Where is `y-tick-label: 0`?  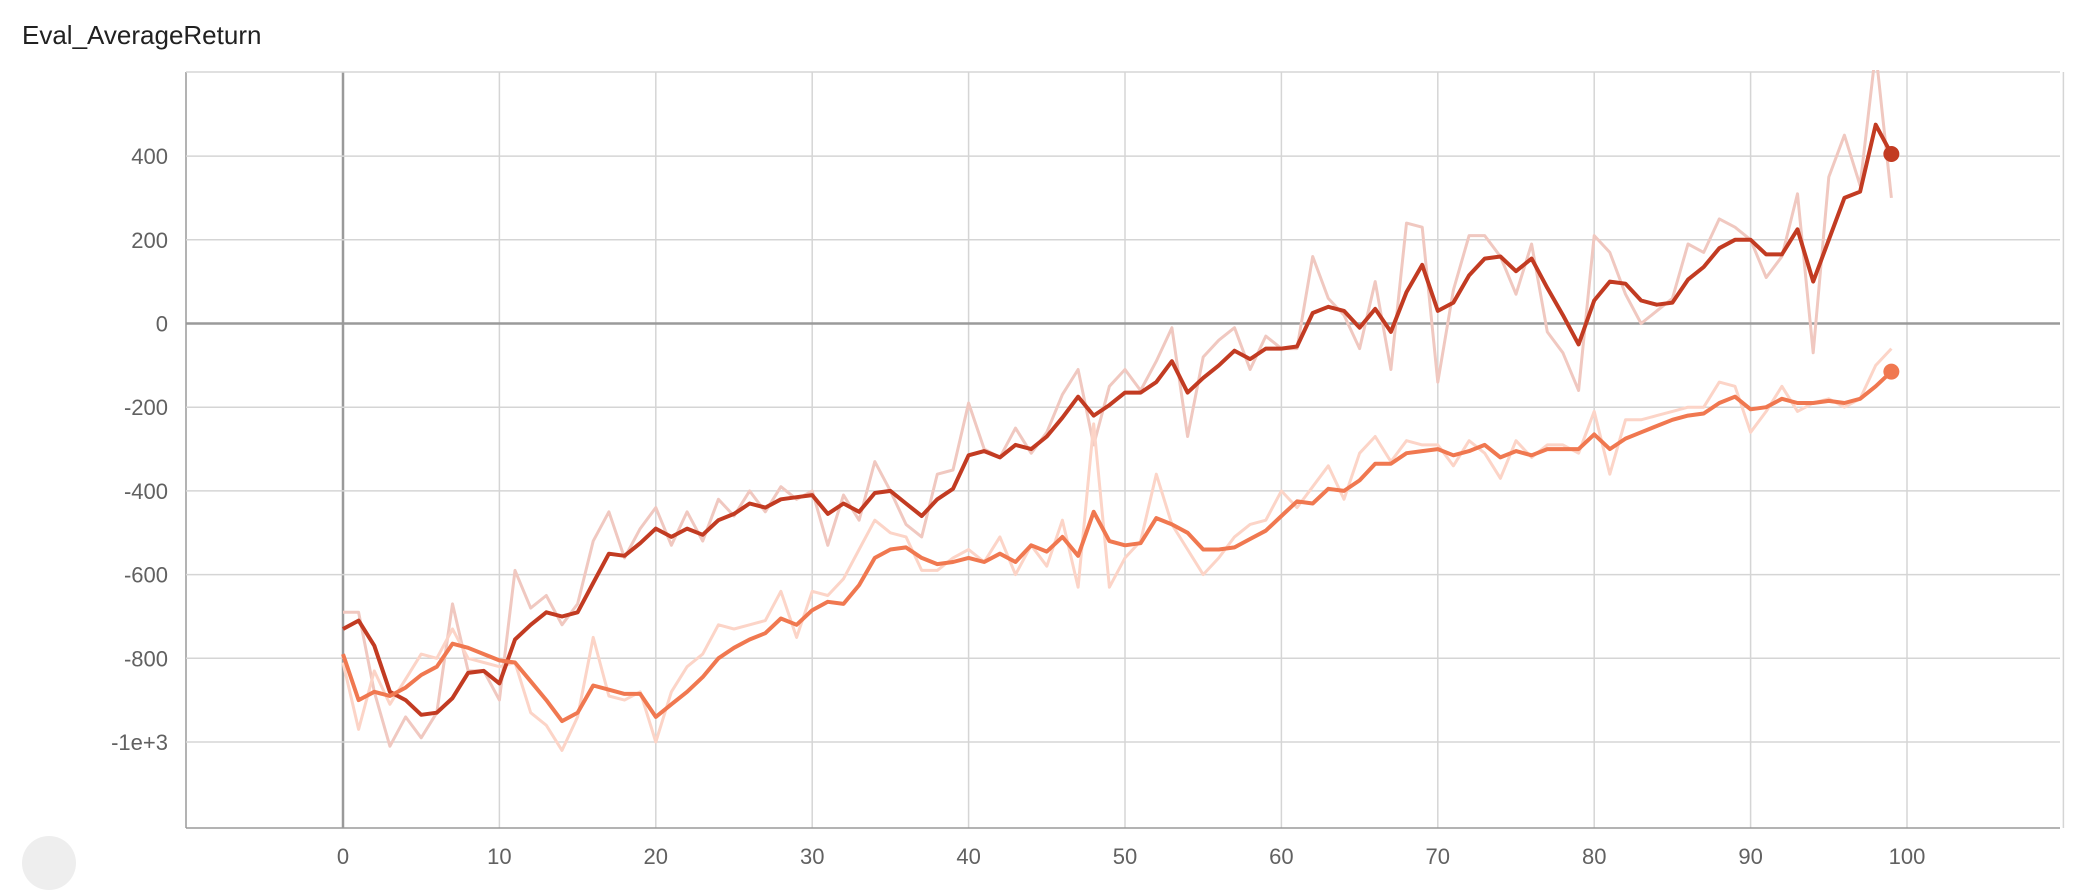
y-tick-label: 0 is located at coordinates (162, 324).